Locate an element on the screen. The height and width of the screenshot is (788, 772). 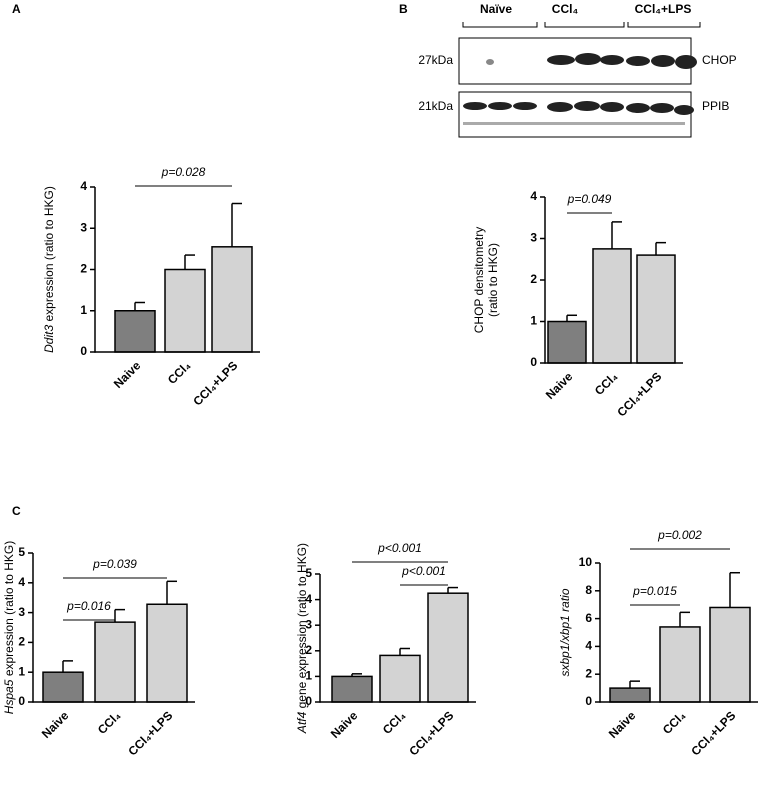
p-value: p=0.002 is located at coordinates (679, 535).